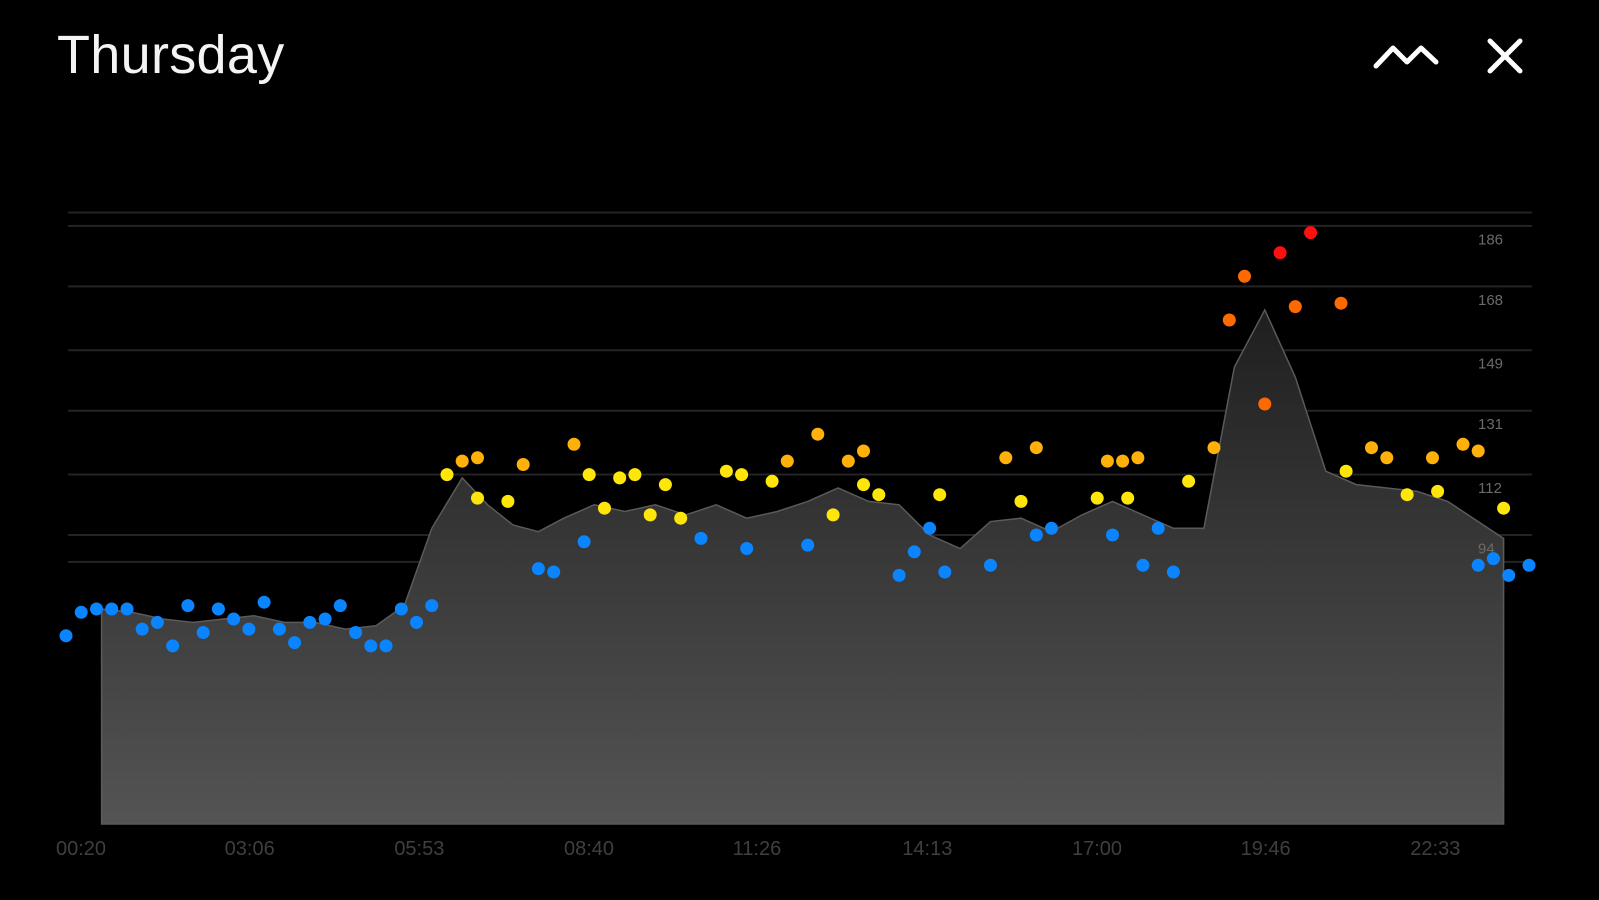  I want to click on y-tick-label: 149, so click(1490, 364).